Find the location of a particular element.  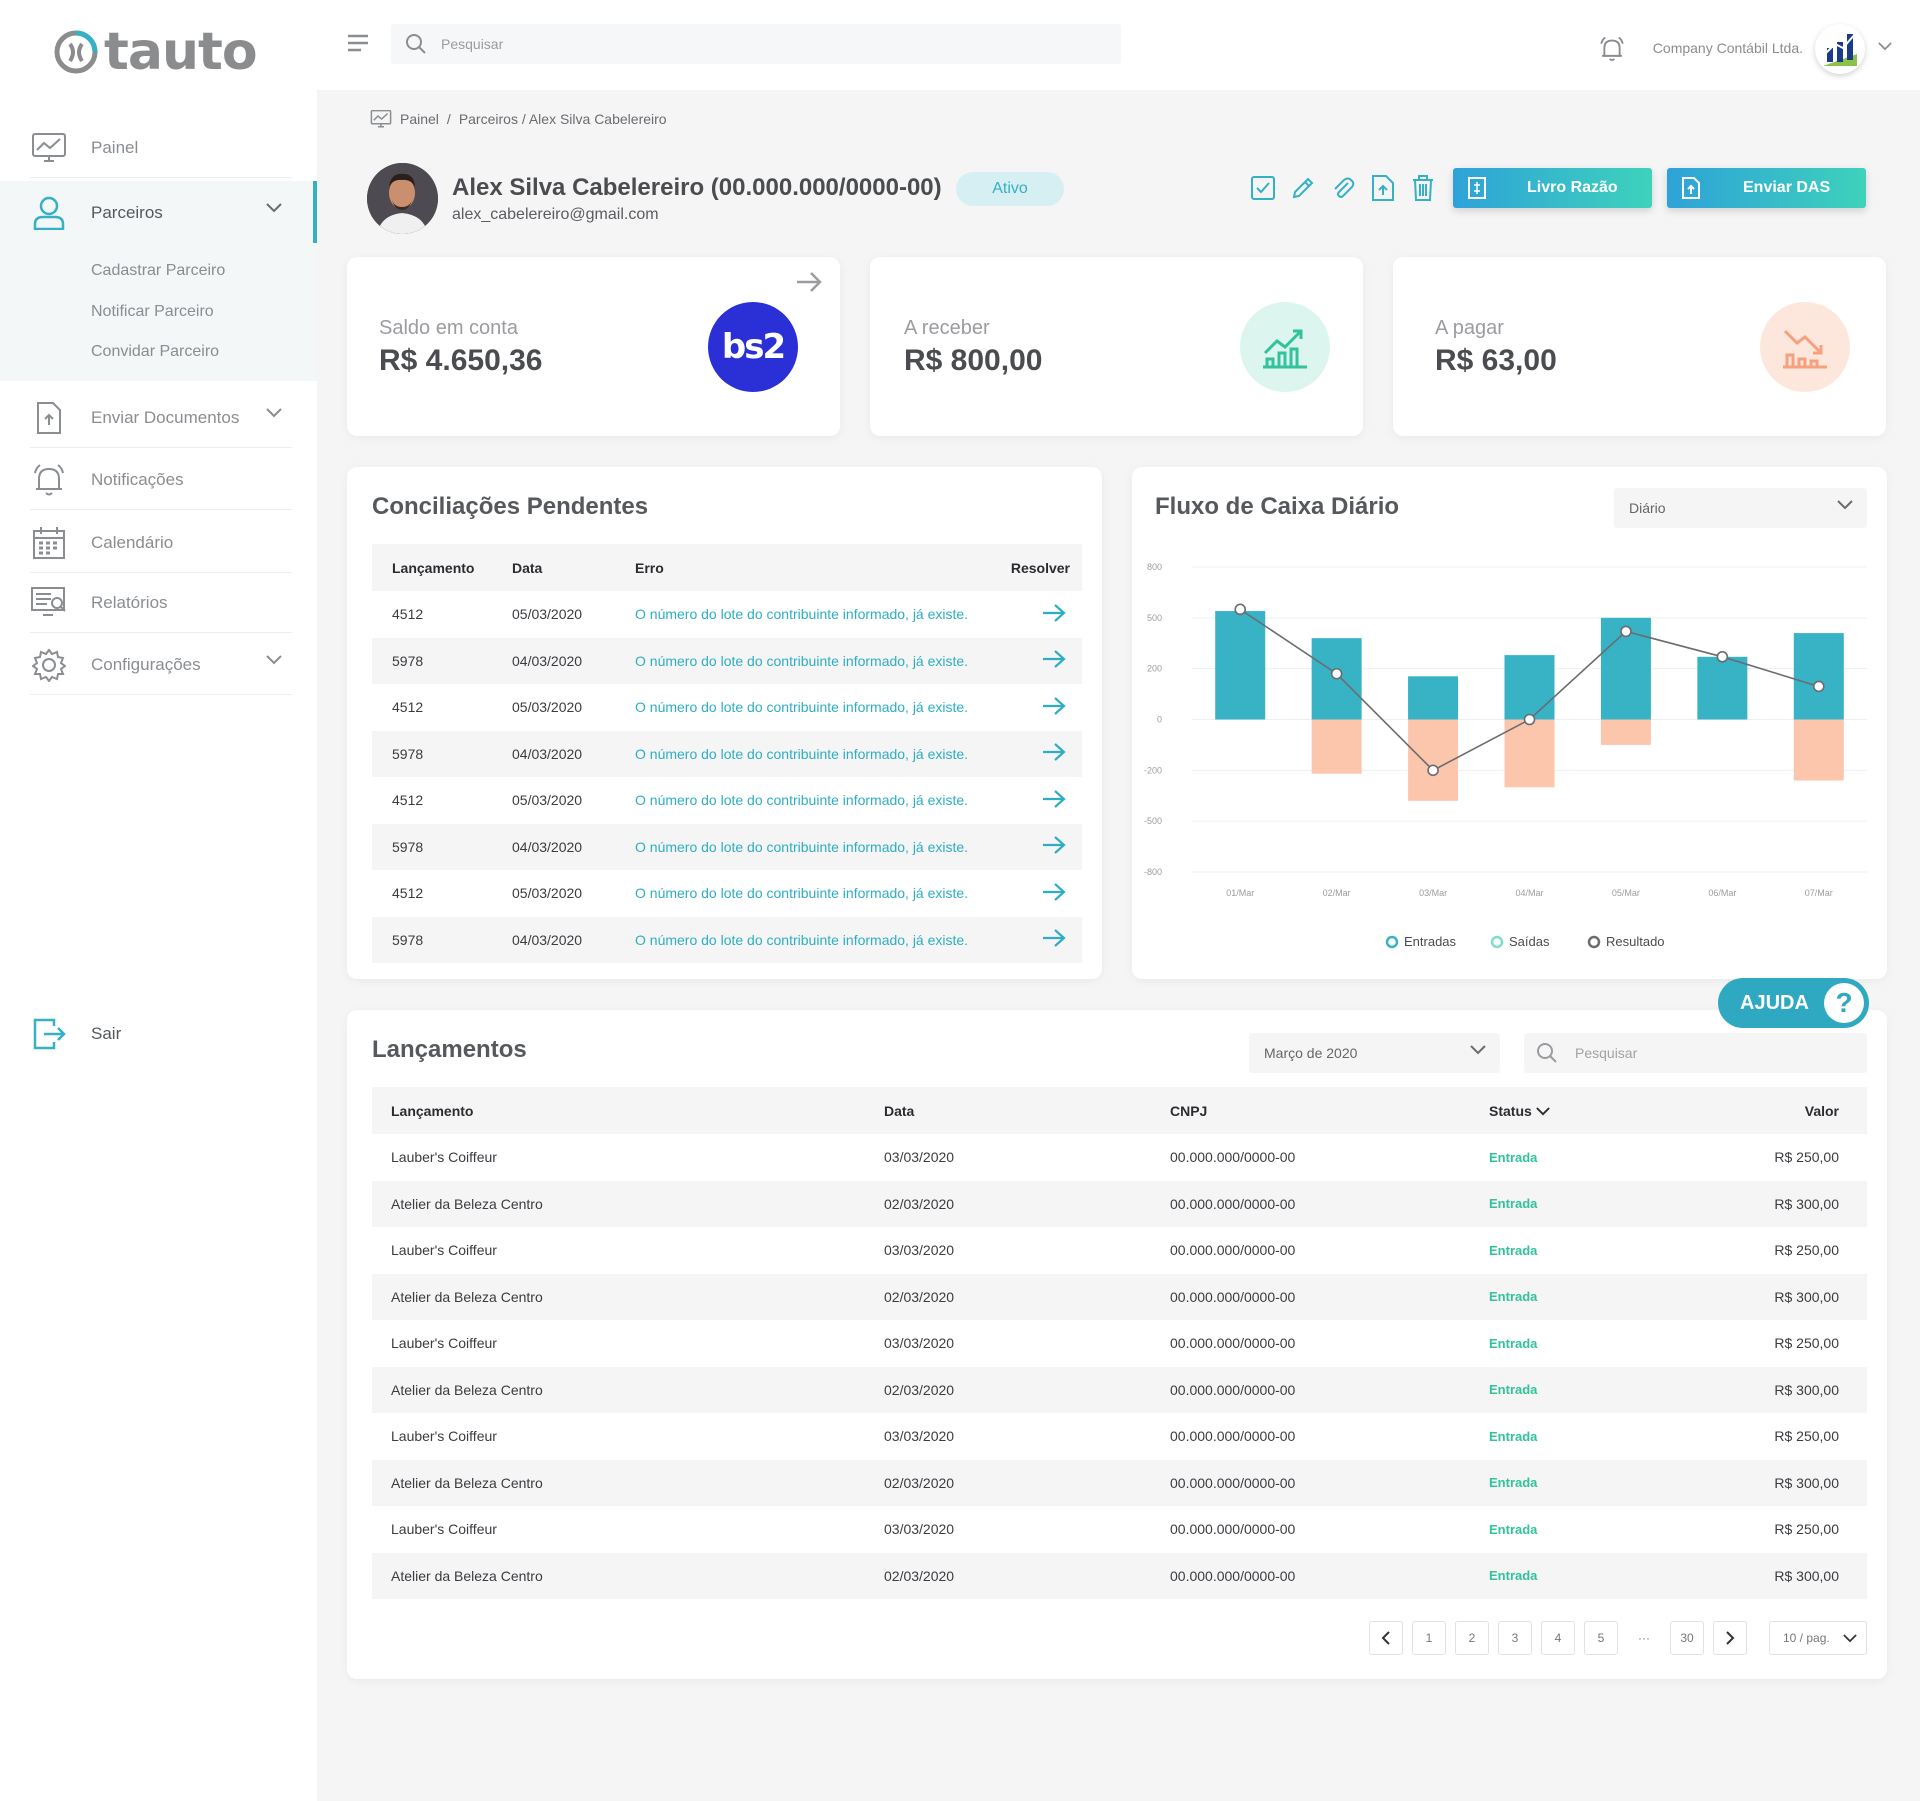

bell-icon is located at coordinates (1612, 49).